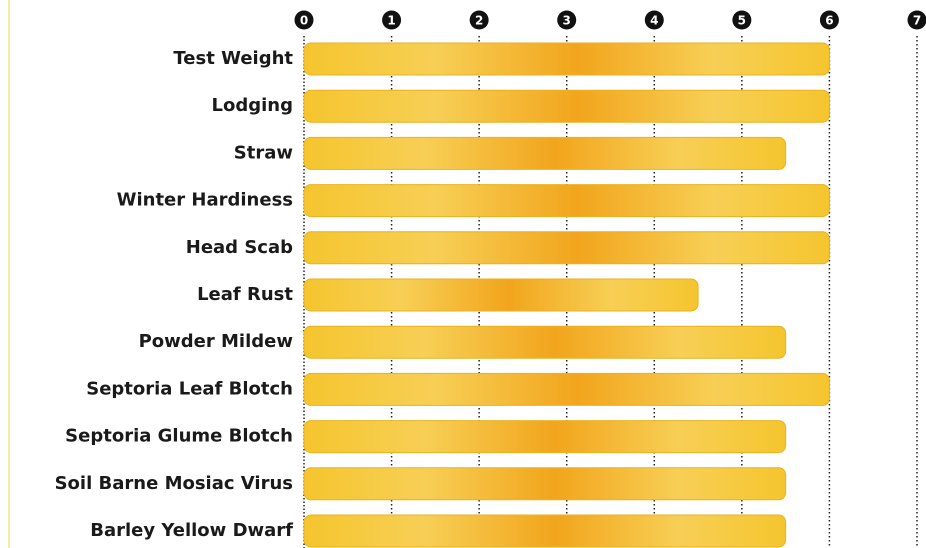 The image size is (926, 548). Describe the element at coordinates (205, 200) in the screenshot. I see `y-tick-label: Winter Hardiness` at that location.